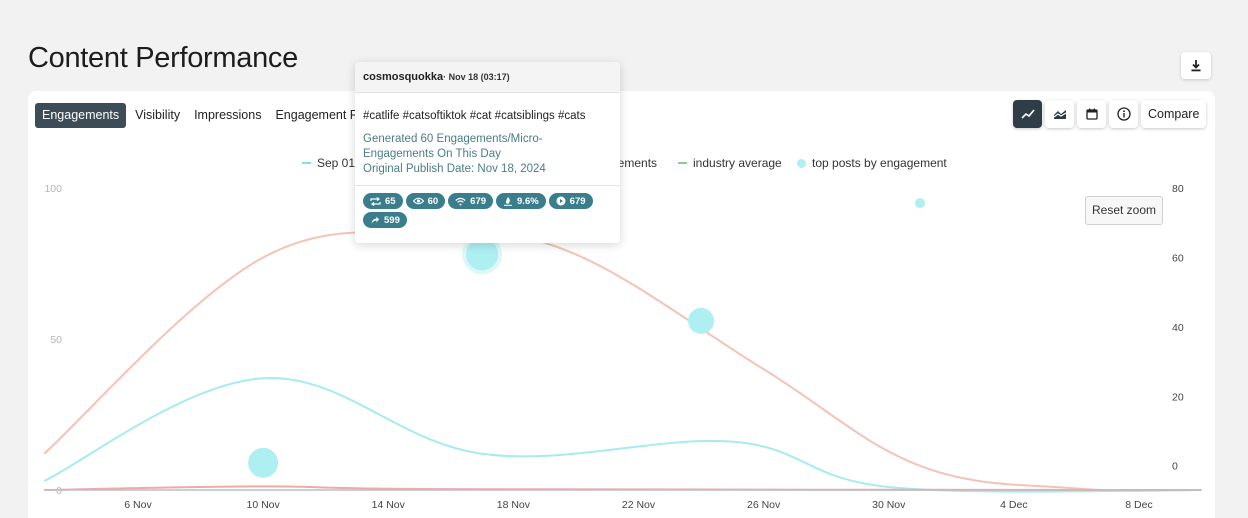 The height and width of the screenshot is (518, 1248). I want to click on badge-value: 60, so click(433, 201).